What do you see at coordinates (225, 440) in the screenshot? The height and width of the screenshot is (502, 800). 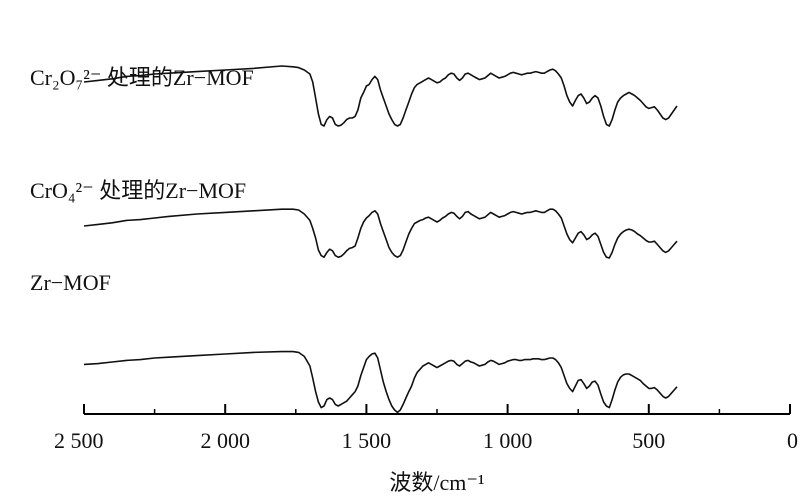 I see `x-tick-label-1: 2 000` at bounding box center [225, 440].